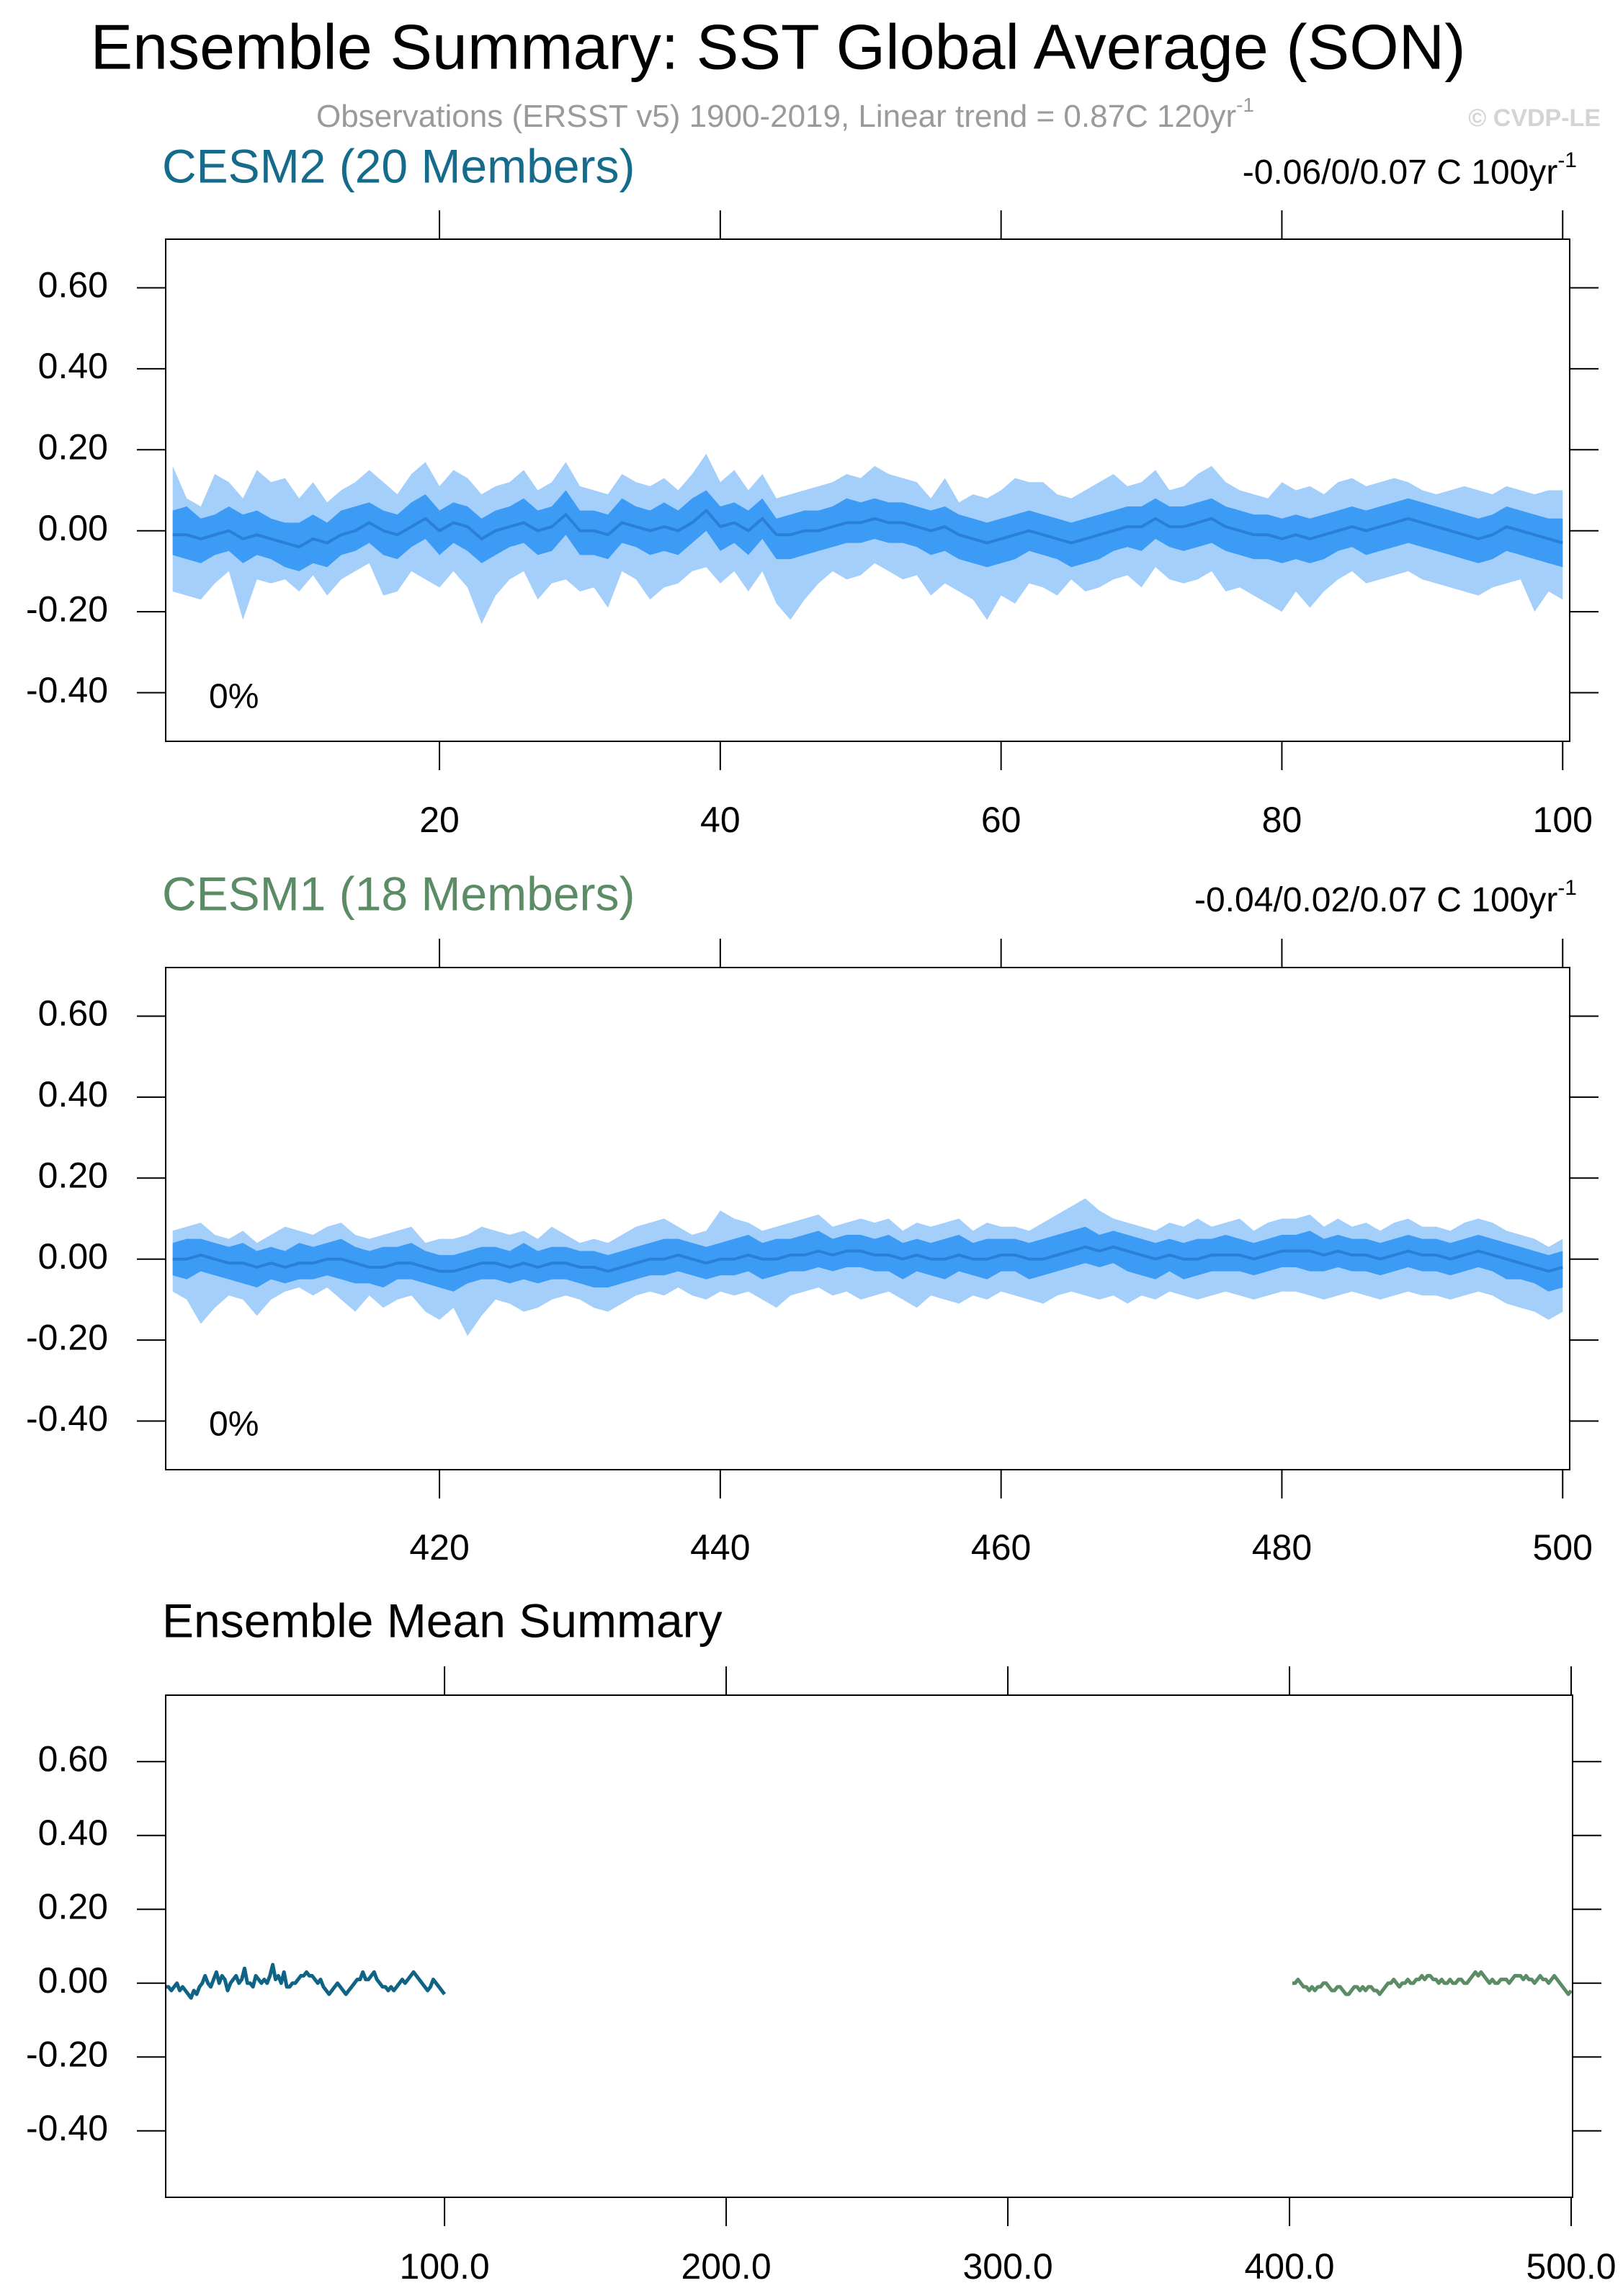 This screenshot has width=1623, height=2296. What do you see at coordinates (1282, 1547) in the screenshot?
I see `x-tick-label: 480` at bounding box center [1282, 1547].